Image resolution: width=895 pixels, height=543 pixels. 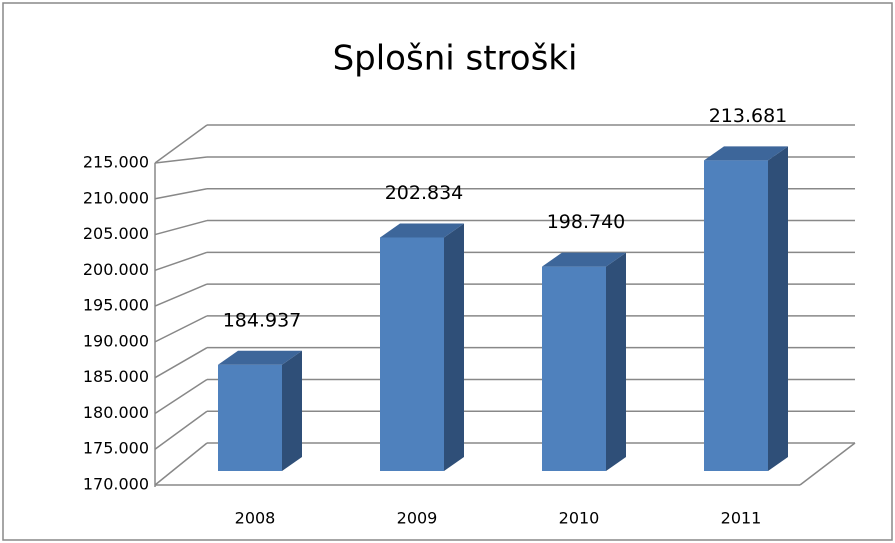 What do you see at coordinates (417, 518) in the screenshot?
I see `x-tick-label: 2009` at bounding box center [417, 518].